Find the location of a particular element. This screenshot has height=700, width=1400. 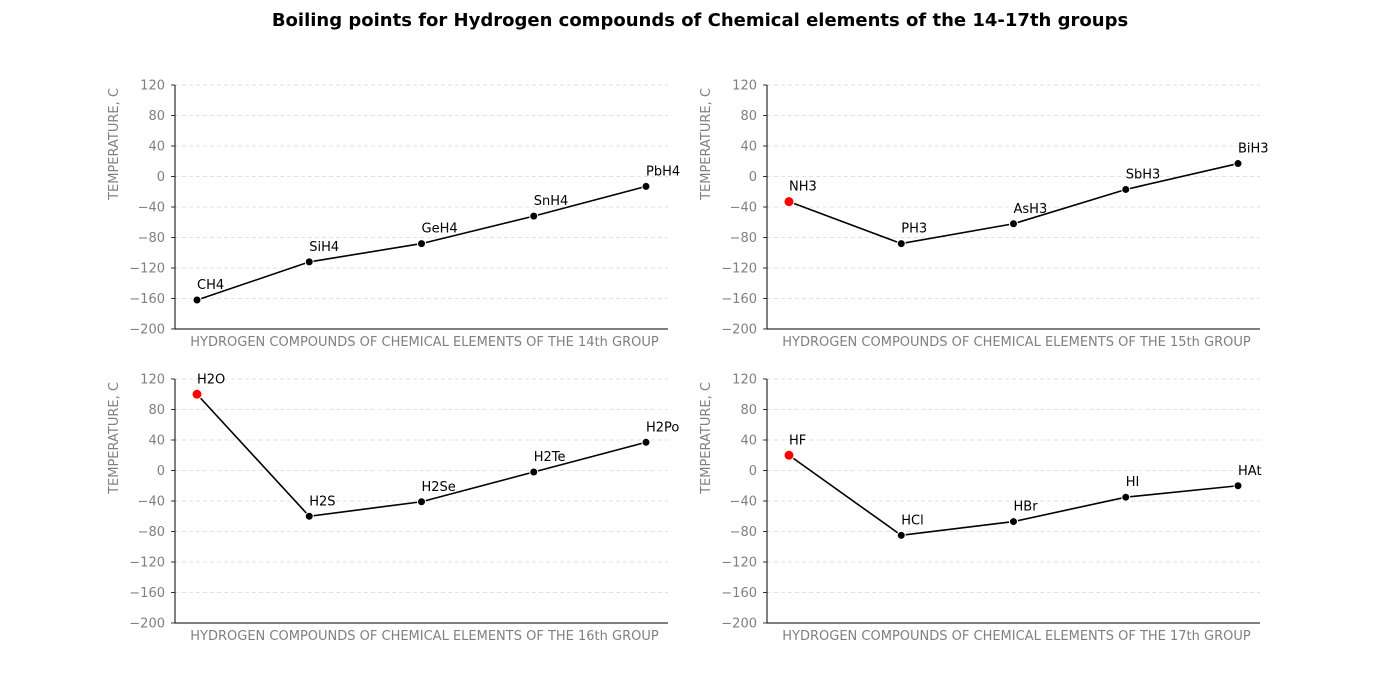

point-label: SnH4 is located at coordinates (551, 201).